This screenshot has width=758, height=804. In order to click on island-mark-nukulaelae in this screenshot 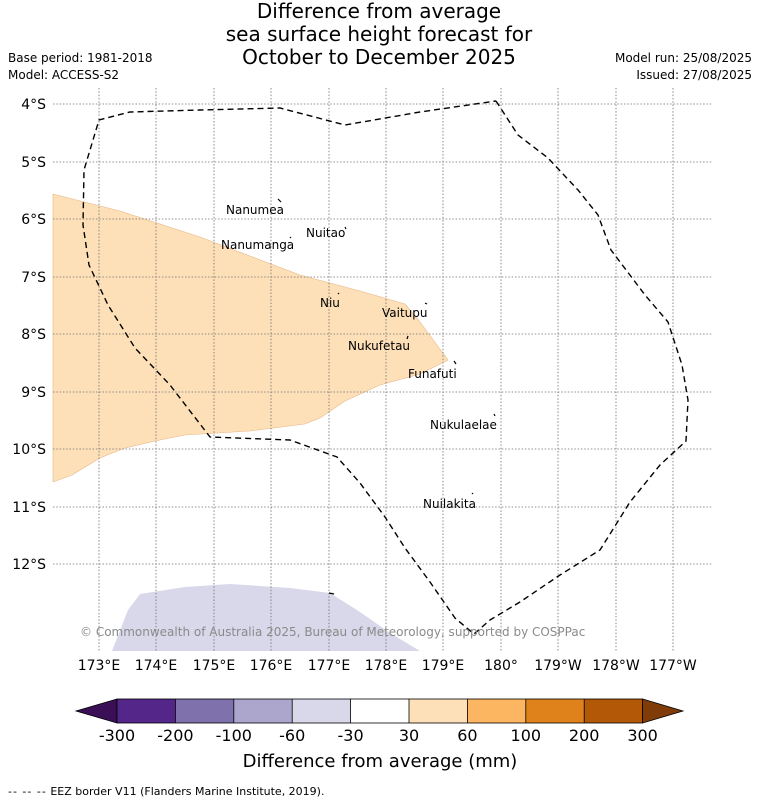, I will do `click(494, 415)`.